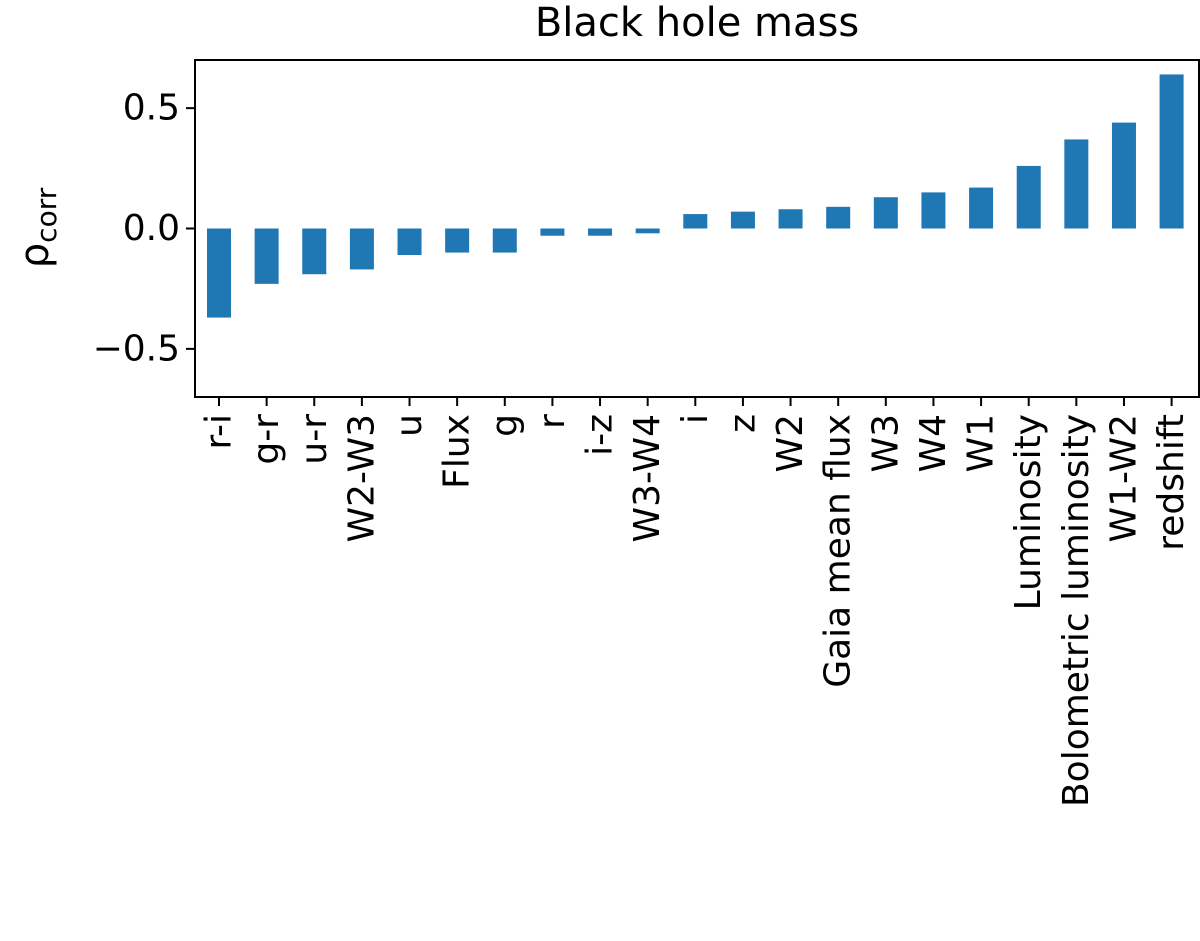 This screenshot has width=1200, height=941. What do you see at coordinates (1123, 478) in the screenshot?
I see `x-tick-label: W1-W2` at bounding box center [1123, 478].